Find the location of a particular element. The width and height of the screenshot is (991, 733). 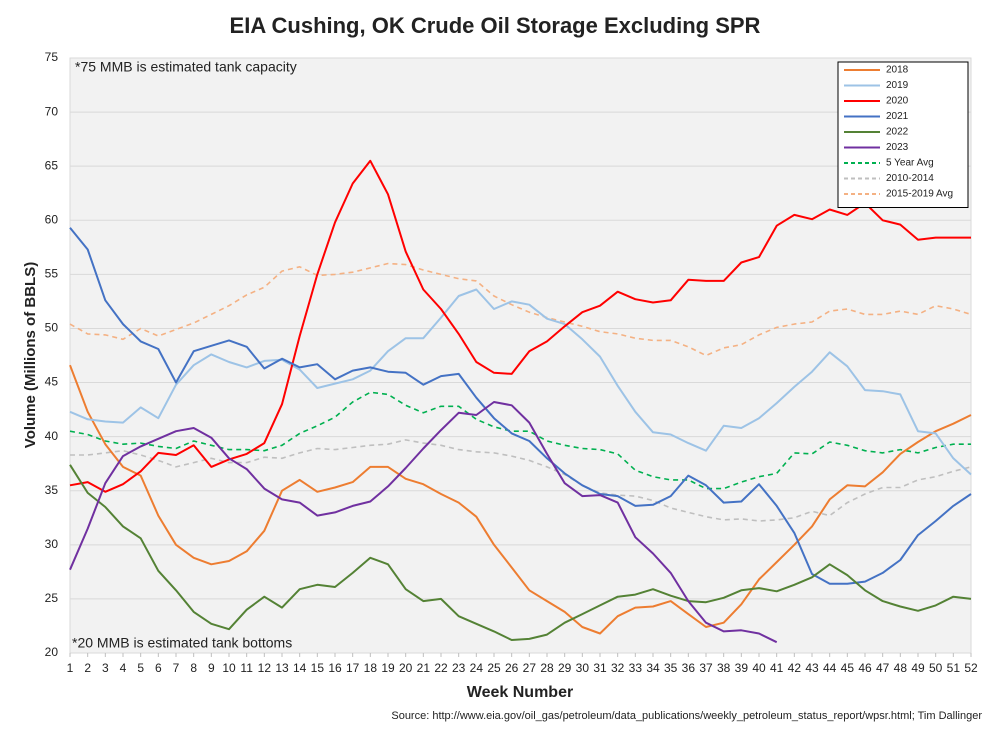

y-tick-label: 55 is located at coordinates (52, 274).